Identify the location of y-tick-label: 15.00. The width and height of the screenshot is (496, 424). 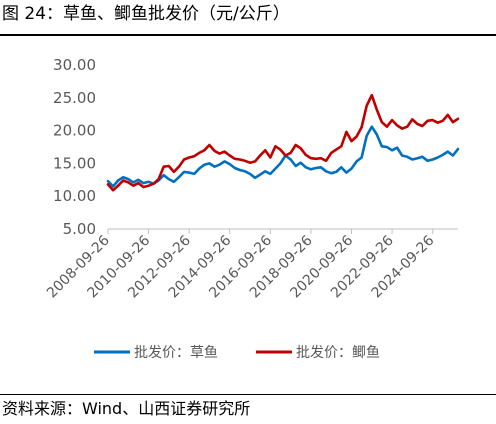
(74, 163).